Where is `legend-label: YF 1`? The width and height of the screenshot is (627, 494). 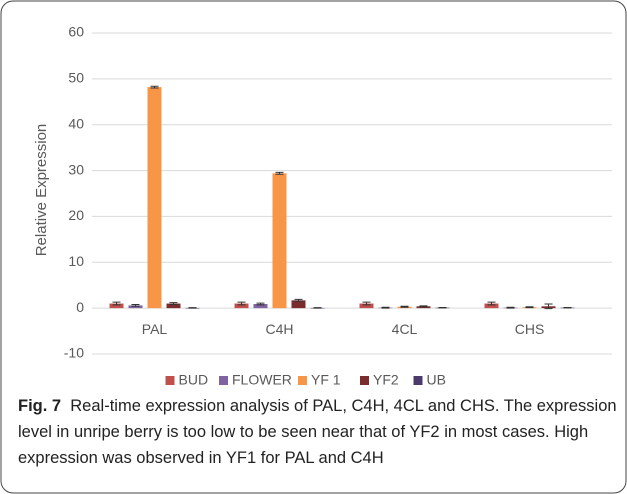
legend-label: YF 1 is located at coordinates (326, 380).